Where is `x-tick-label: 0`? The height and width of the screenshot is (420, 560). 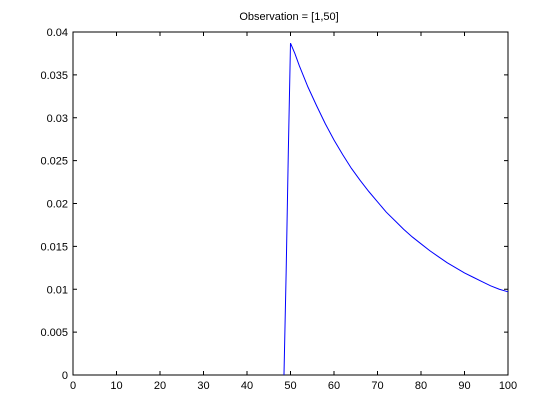
x-tick-label: 0 is located at coordinates (73, 386).